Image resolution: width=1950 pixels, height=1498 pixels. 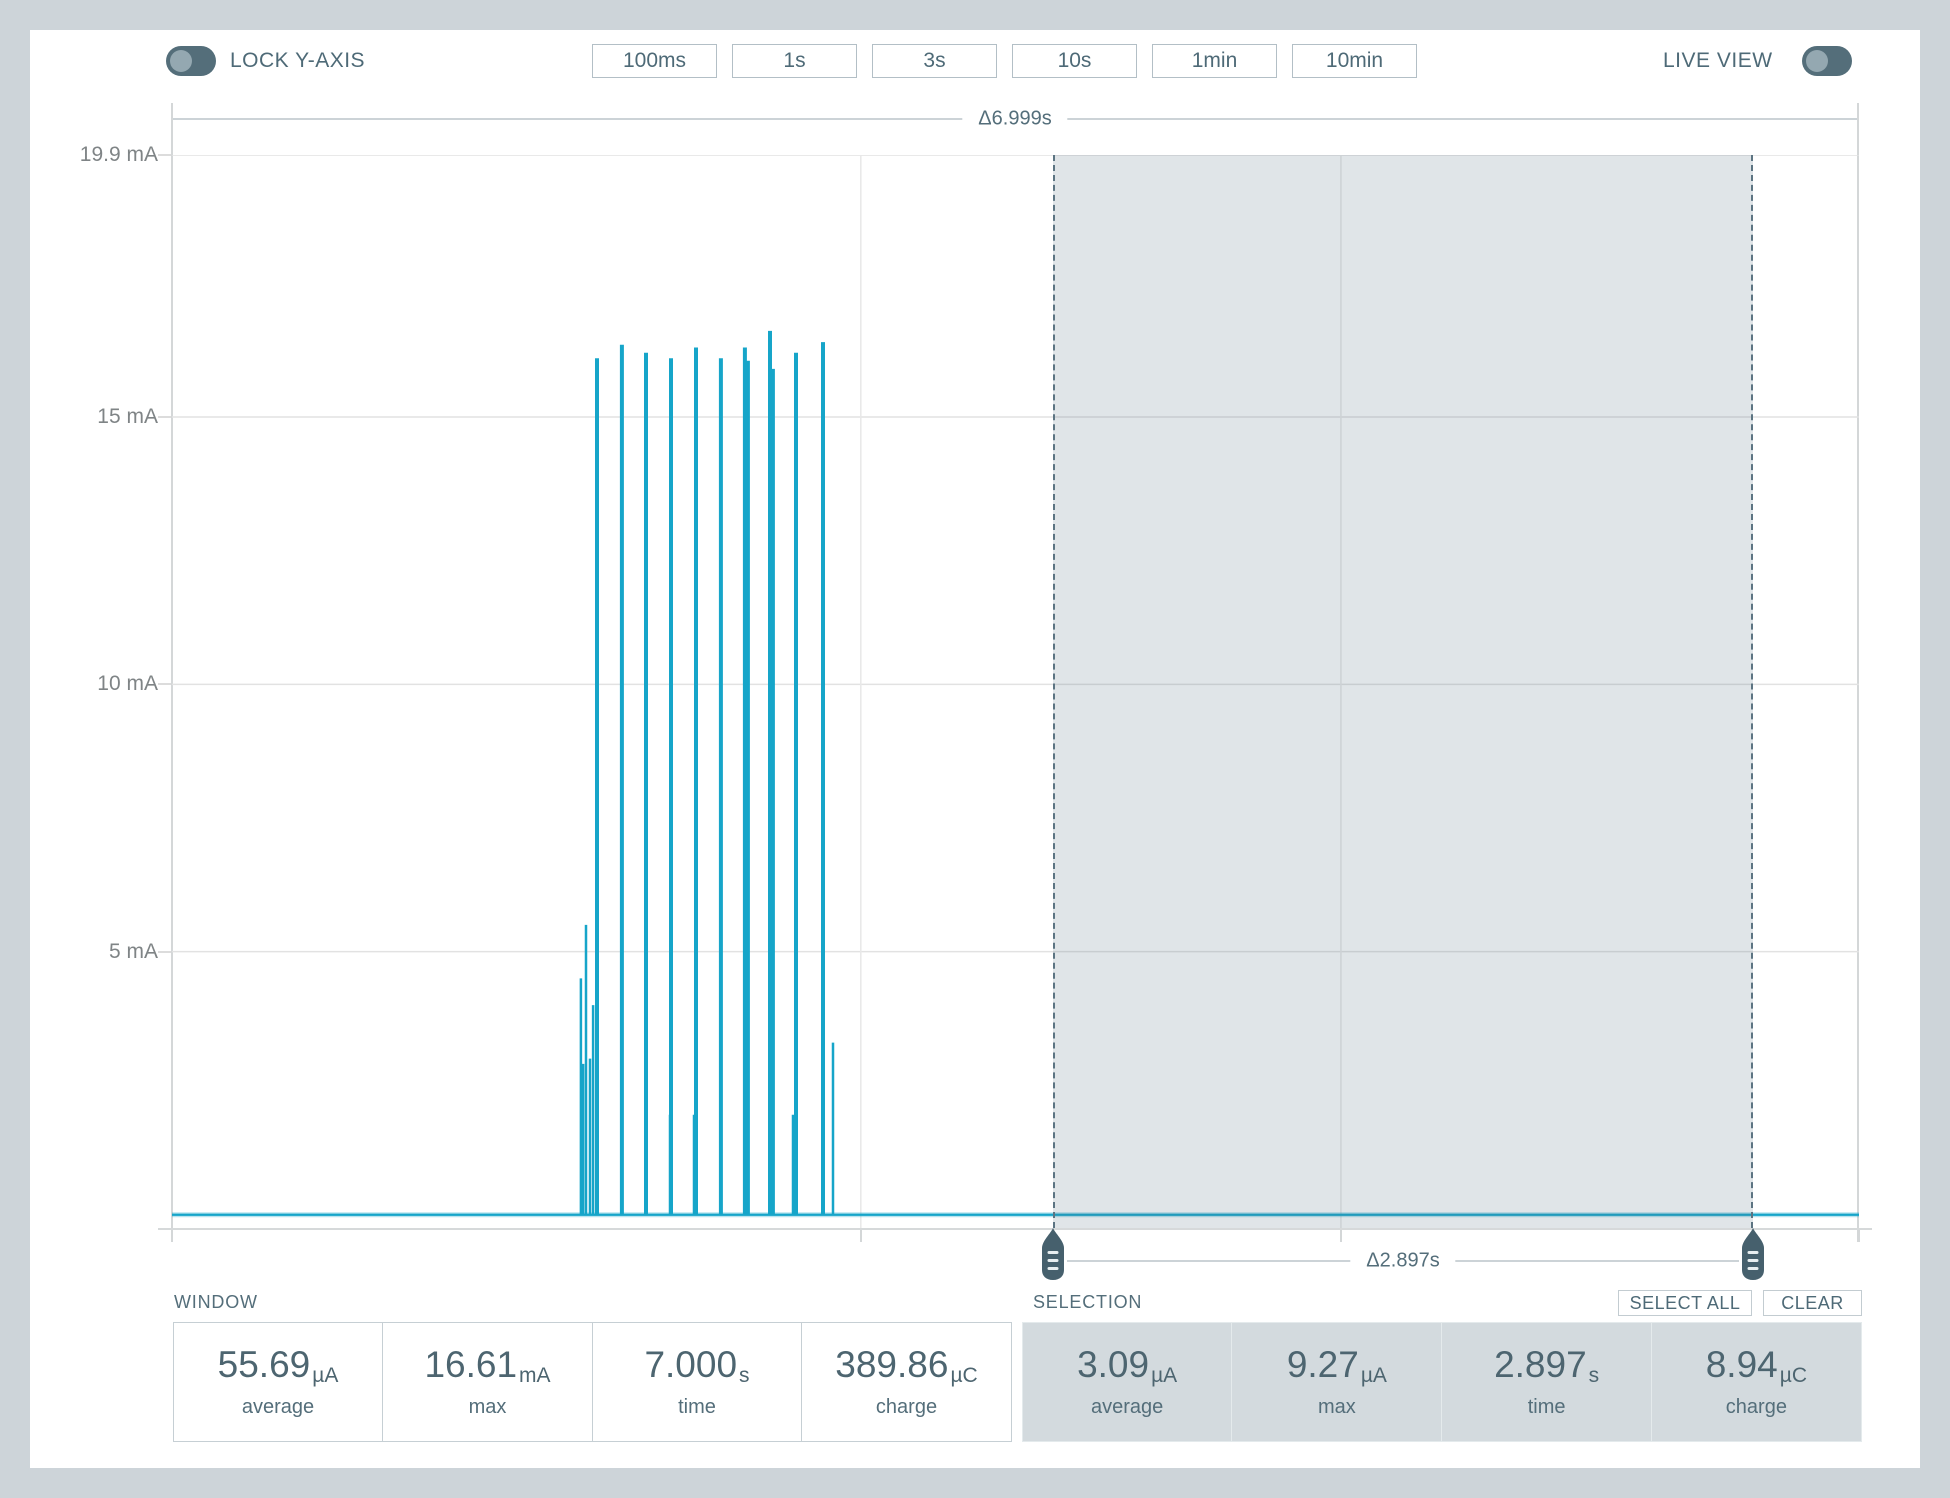 I want to click on window-stat-unit: µA, so click(x=325, y=1375).